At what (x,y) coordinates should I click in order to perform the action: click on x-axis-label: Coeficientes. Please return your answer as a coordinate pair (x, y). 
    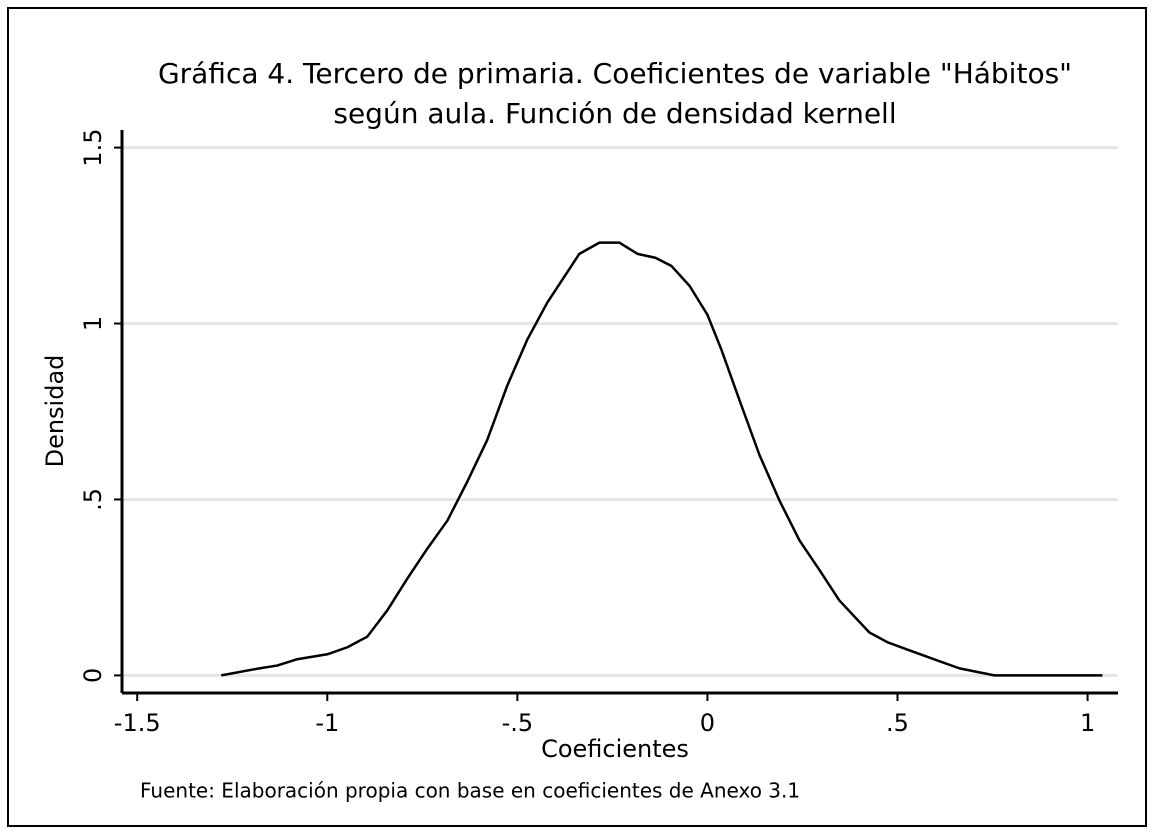
    Looking at the image, I should click on (615, 749).